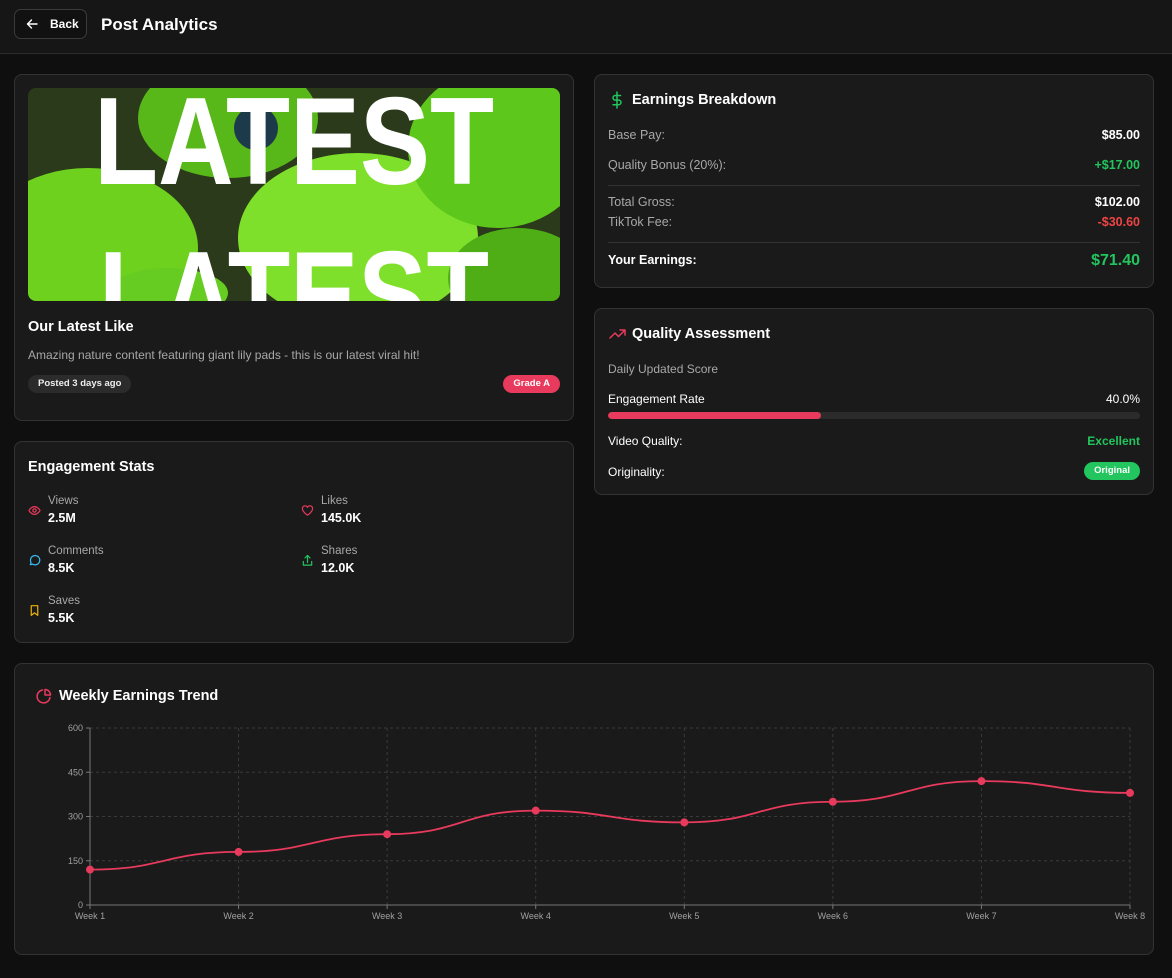 This screenshot has width=1172, height=978. Describe the element at coordinates (80, 384) in the screenshot. I see `posted-badge: Posted 3 days ago` at that location.